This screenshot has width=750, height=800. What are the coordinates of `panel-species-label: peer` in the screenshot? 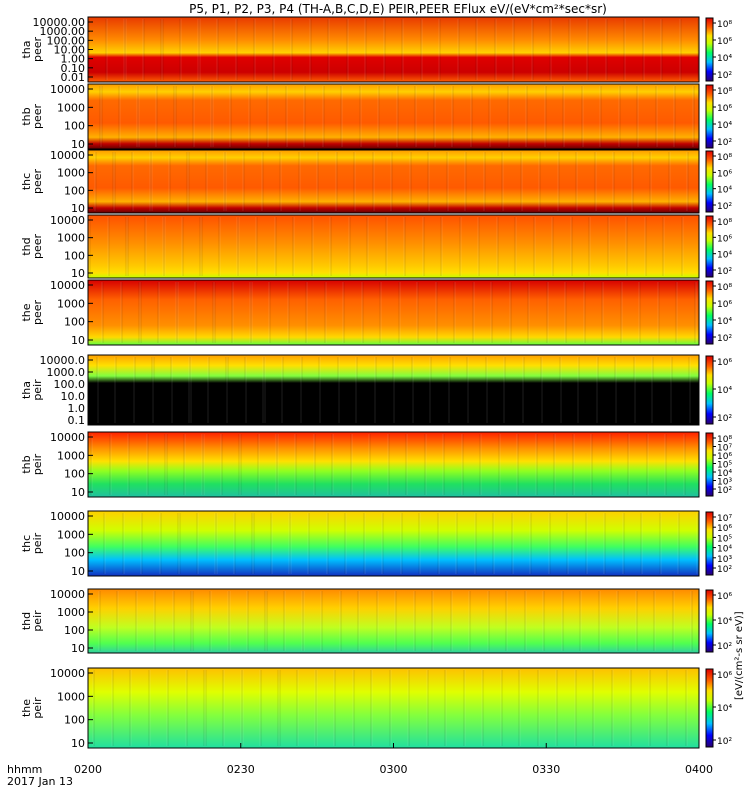 It's located at (37, 247).